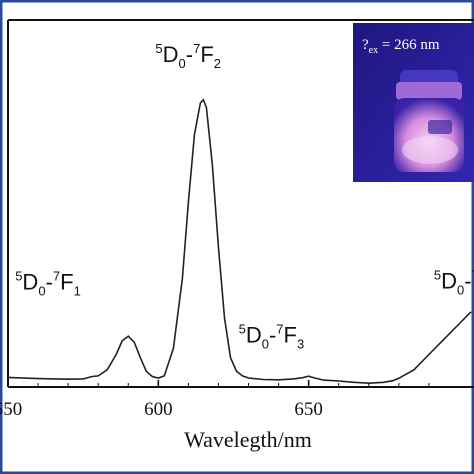  I want to click on vial-icon, so click(429, 121).